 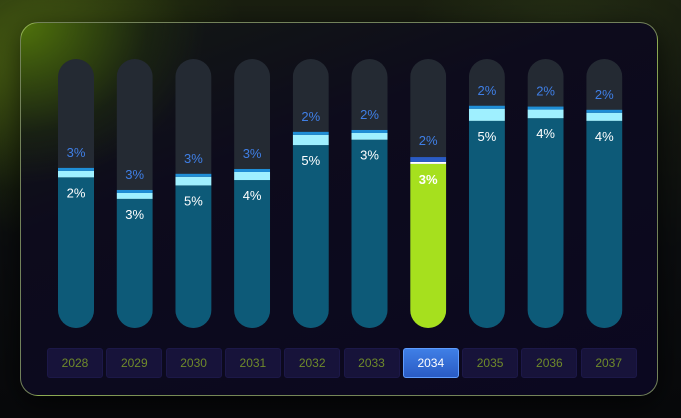 I want to click on bar-segment-edge-2029, so click(x=134, y=191).